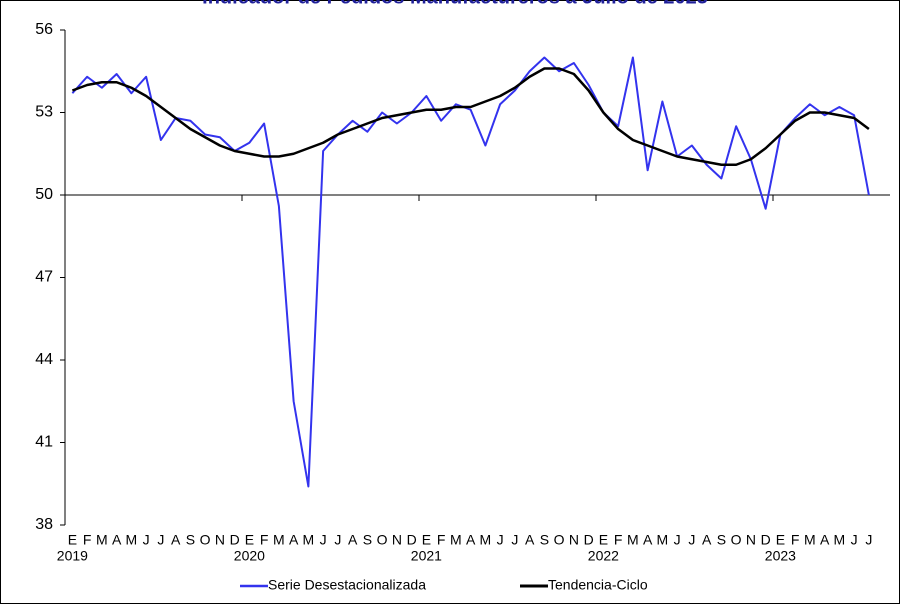 This screenshot has height=604, width=900. Describe the element at coordinates (426, 556) in the screenshot. I see `year-label: 2021` at that location.